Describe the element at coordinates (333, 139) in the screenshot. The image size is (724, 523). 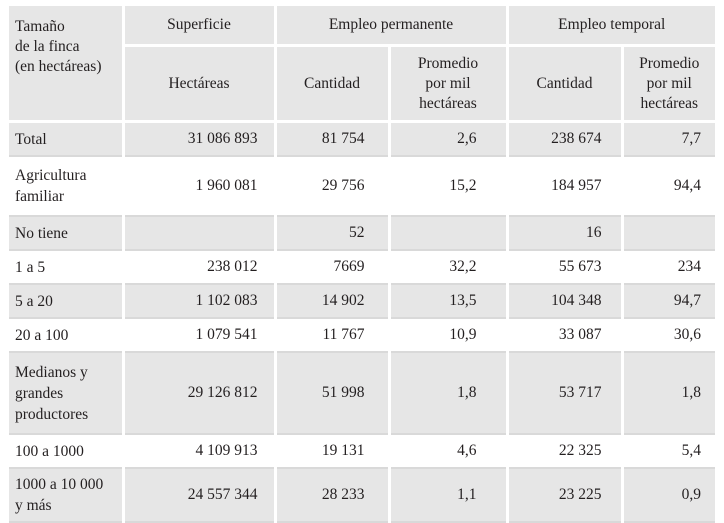
I see `cell-perm-cantidad: 81 754` at that location.